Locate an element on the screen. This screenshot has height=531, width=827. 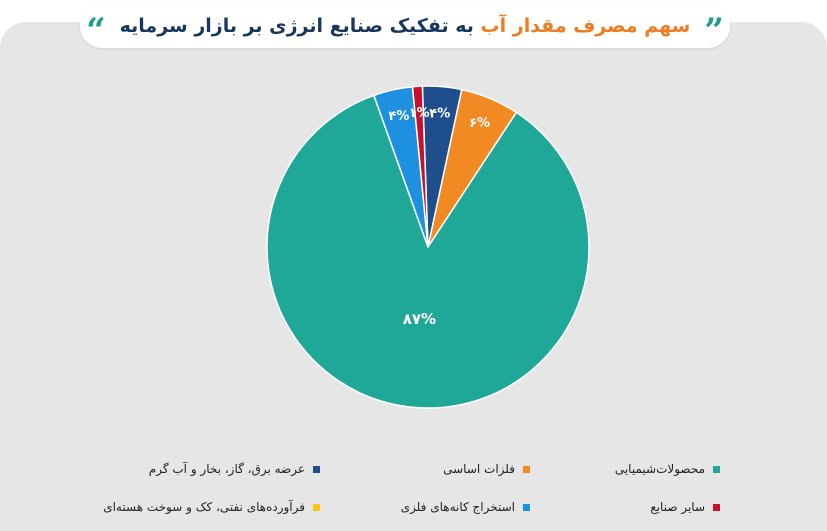
chart-title-highlight: سهم مصرف مقدار آب is located at coordinates (585, 26).